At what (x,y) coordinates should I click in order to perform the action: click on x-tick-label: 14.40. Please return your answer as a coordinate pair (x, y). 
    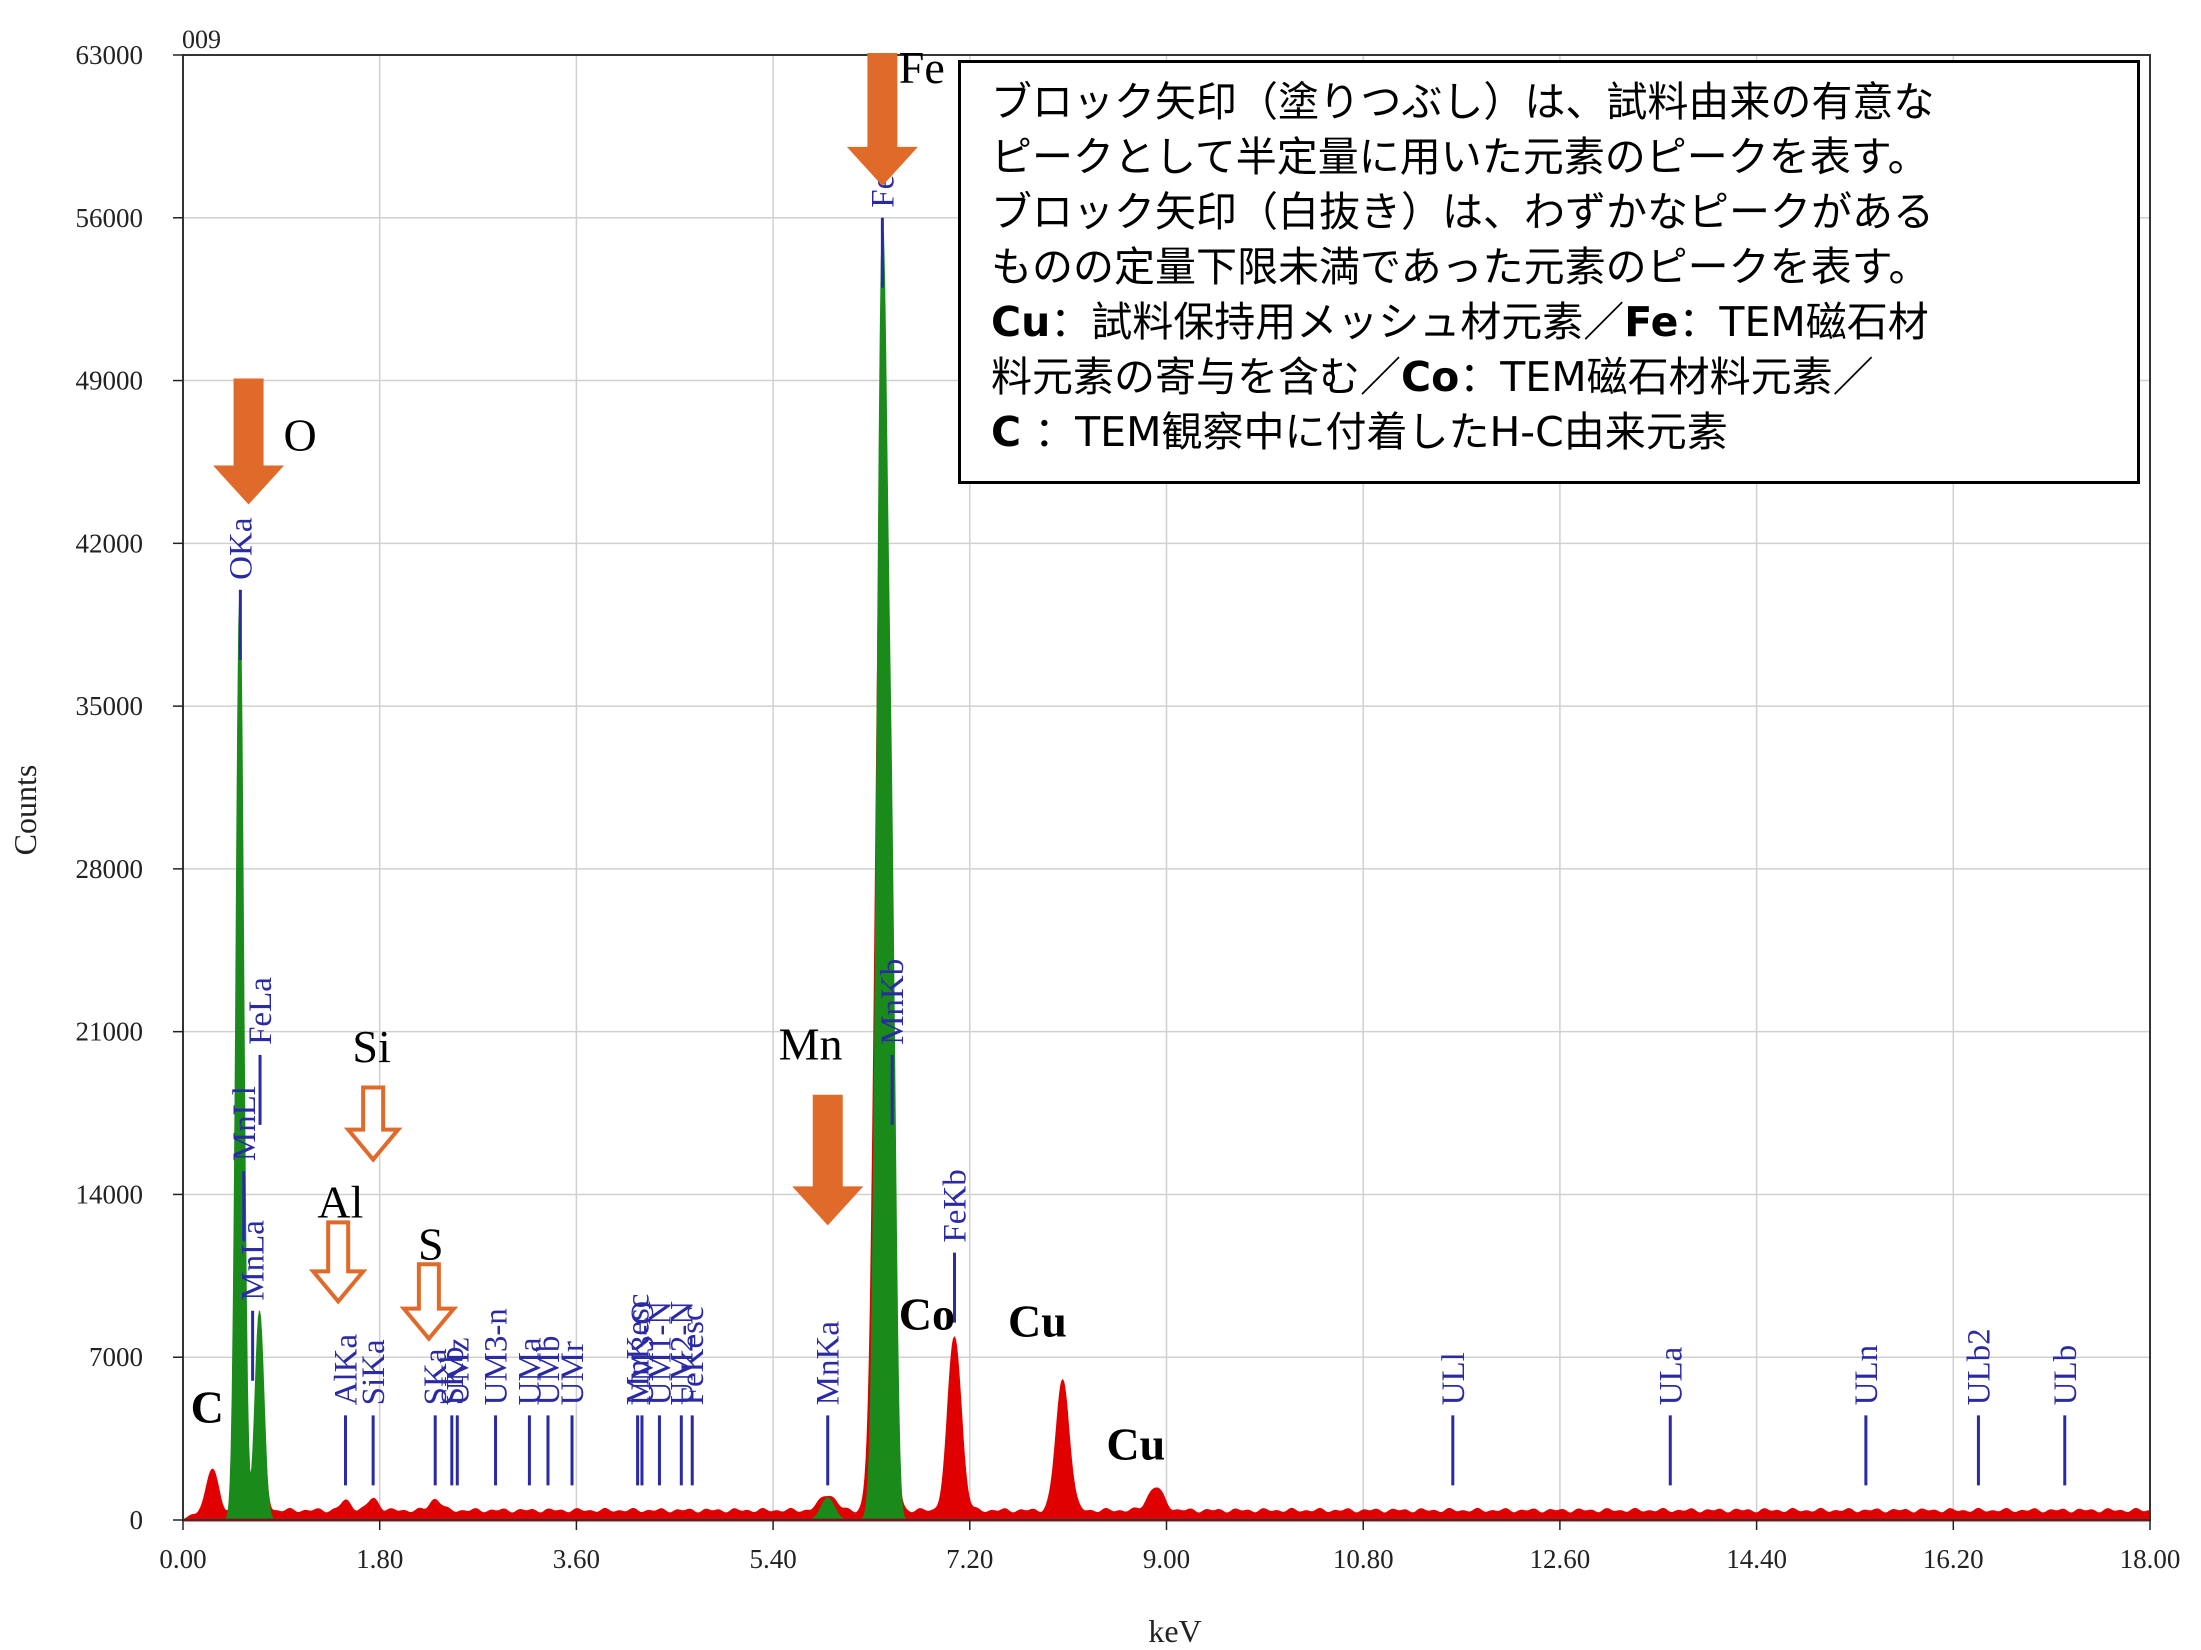
    Looking at the image, I should click on (1756, 1559).